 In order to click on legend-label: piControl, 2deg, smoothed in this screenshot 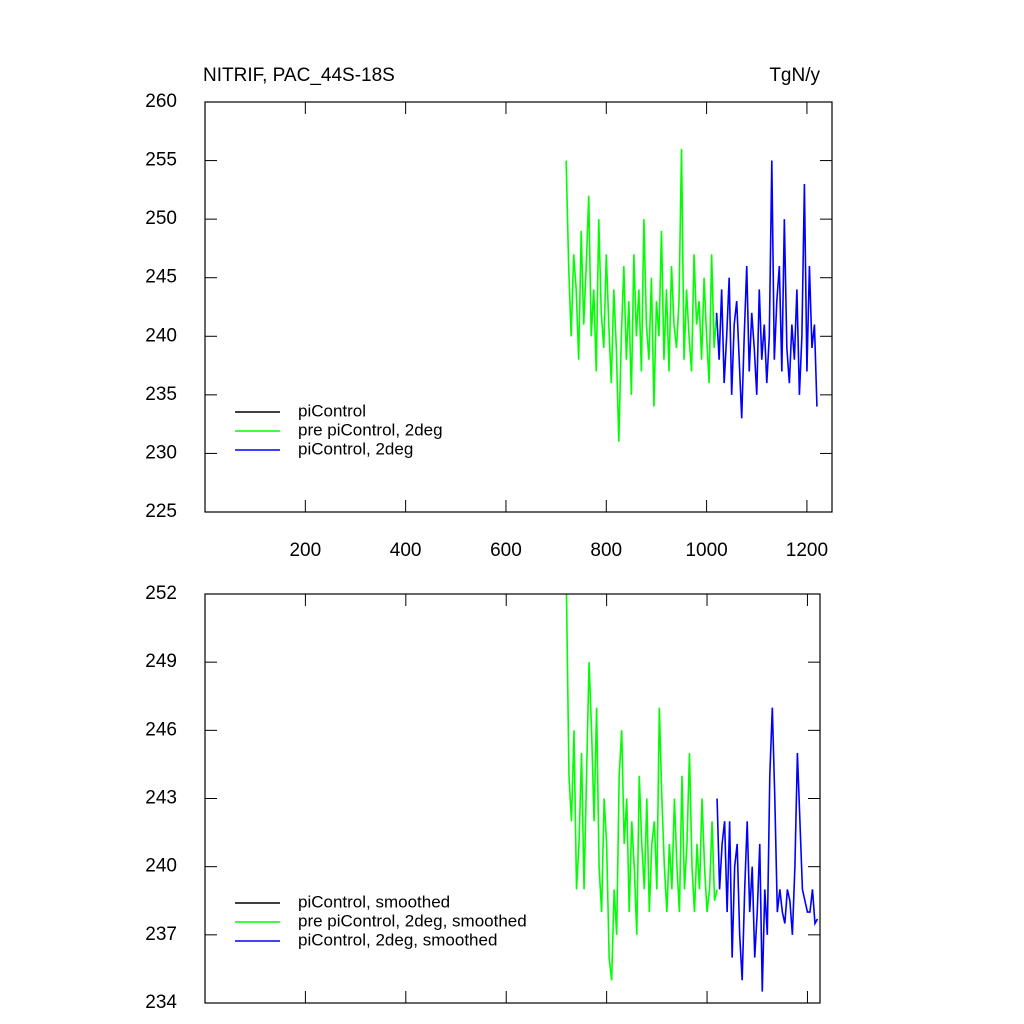, I will do `click(397, 939)`.